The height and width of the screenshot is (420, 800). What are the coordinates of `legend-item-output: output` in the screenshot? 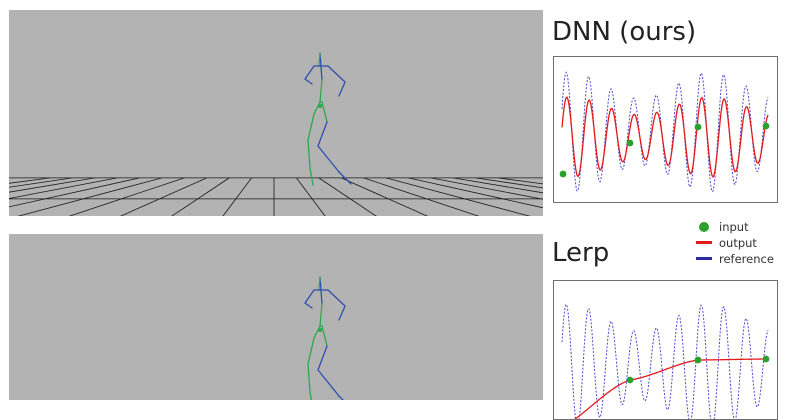 It's located at (744, 243).